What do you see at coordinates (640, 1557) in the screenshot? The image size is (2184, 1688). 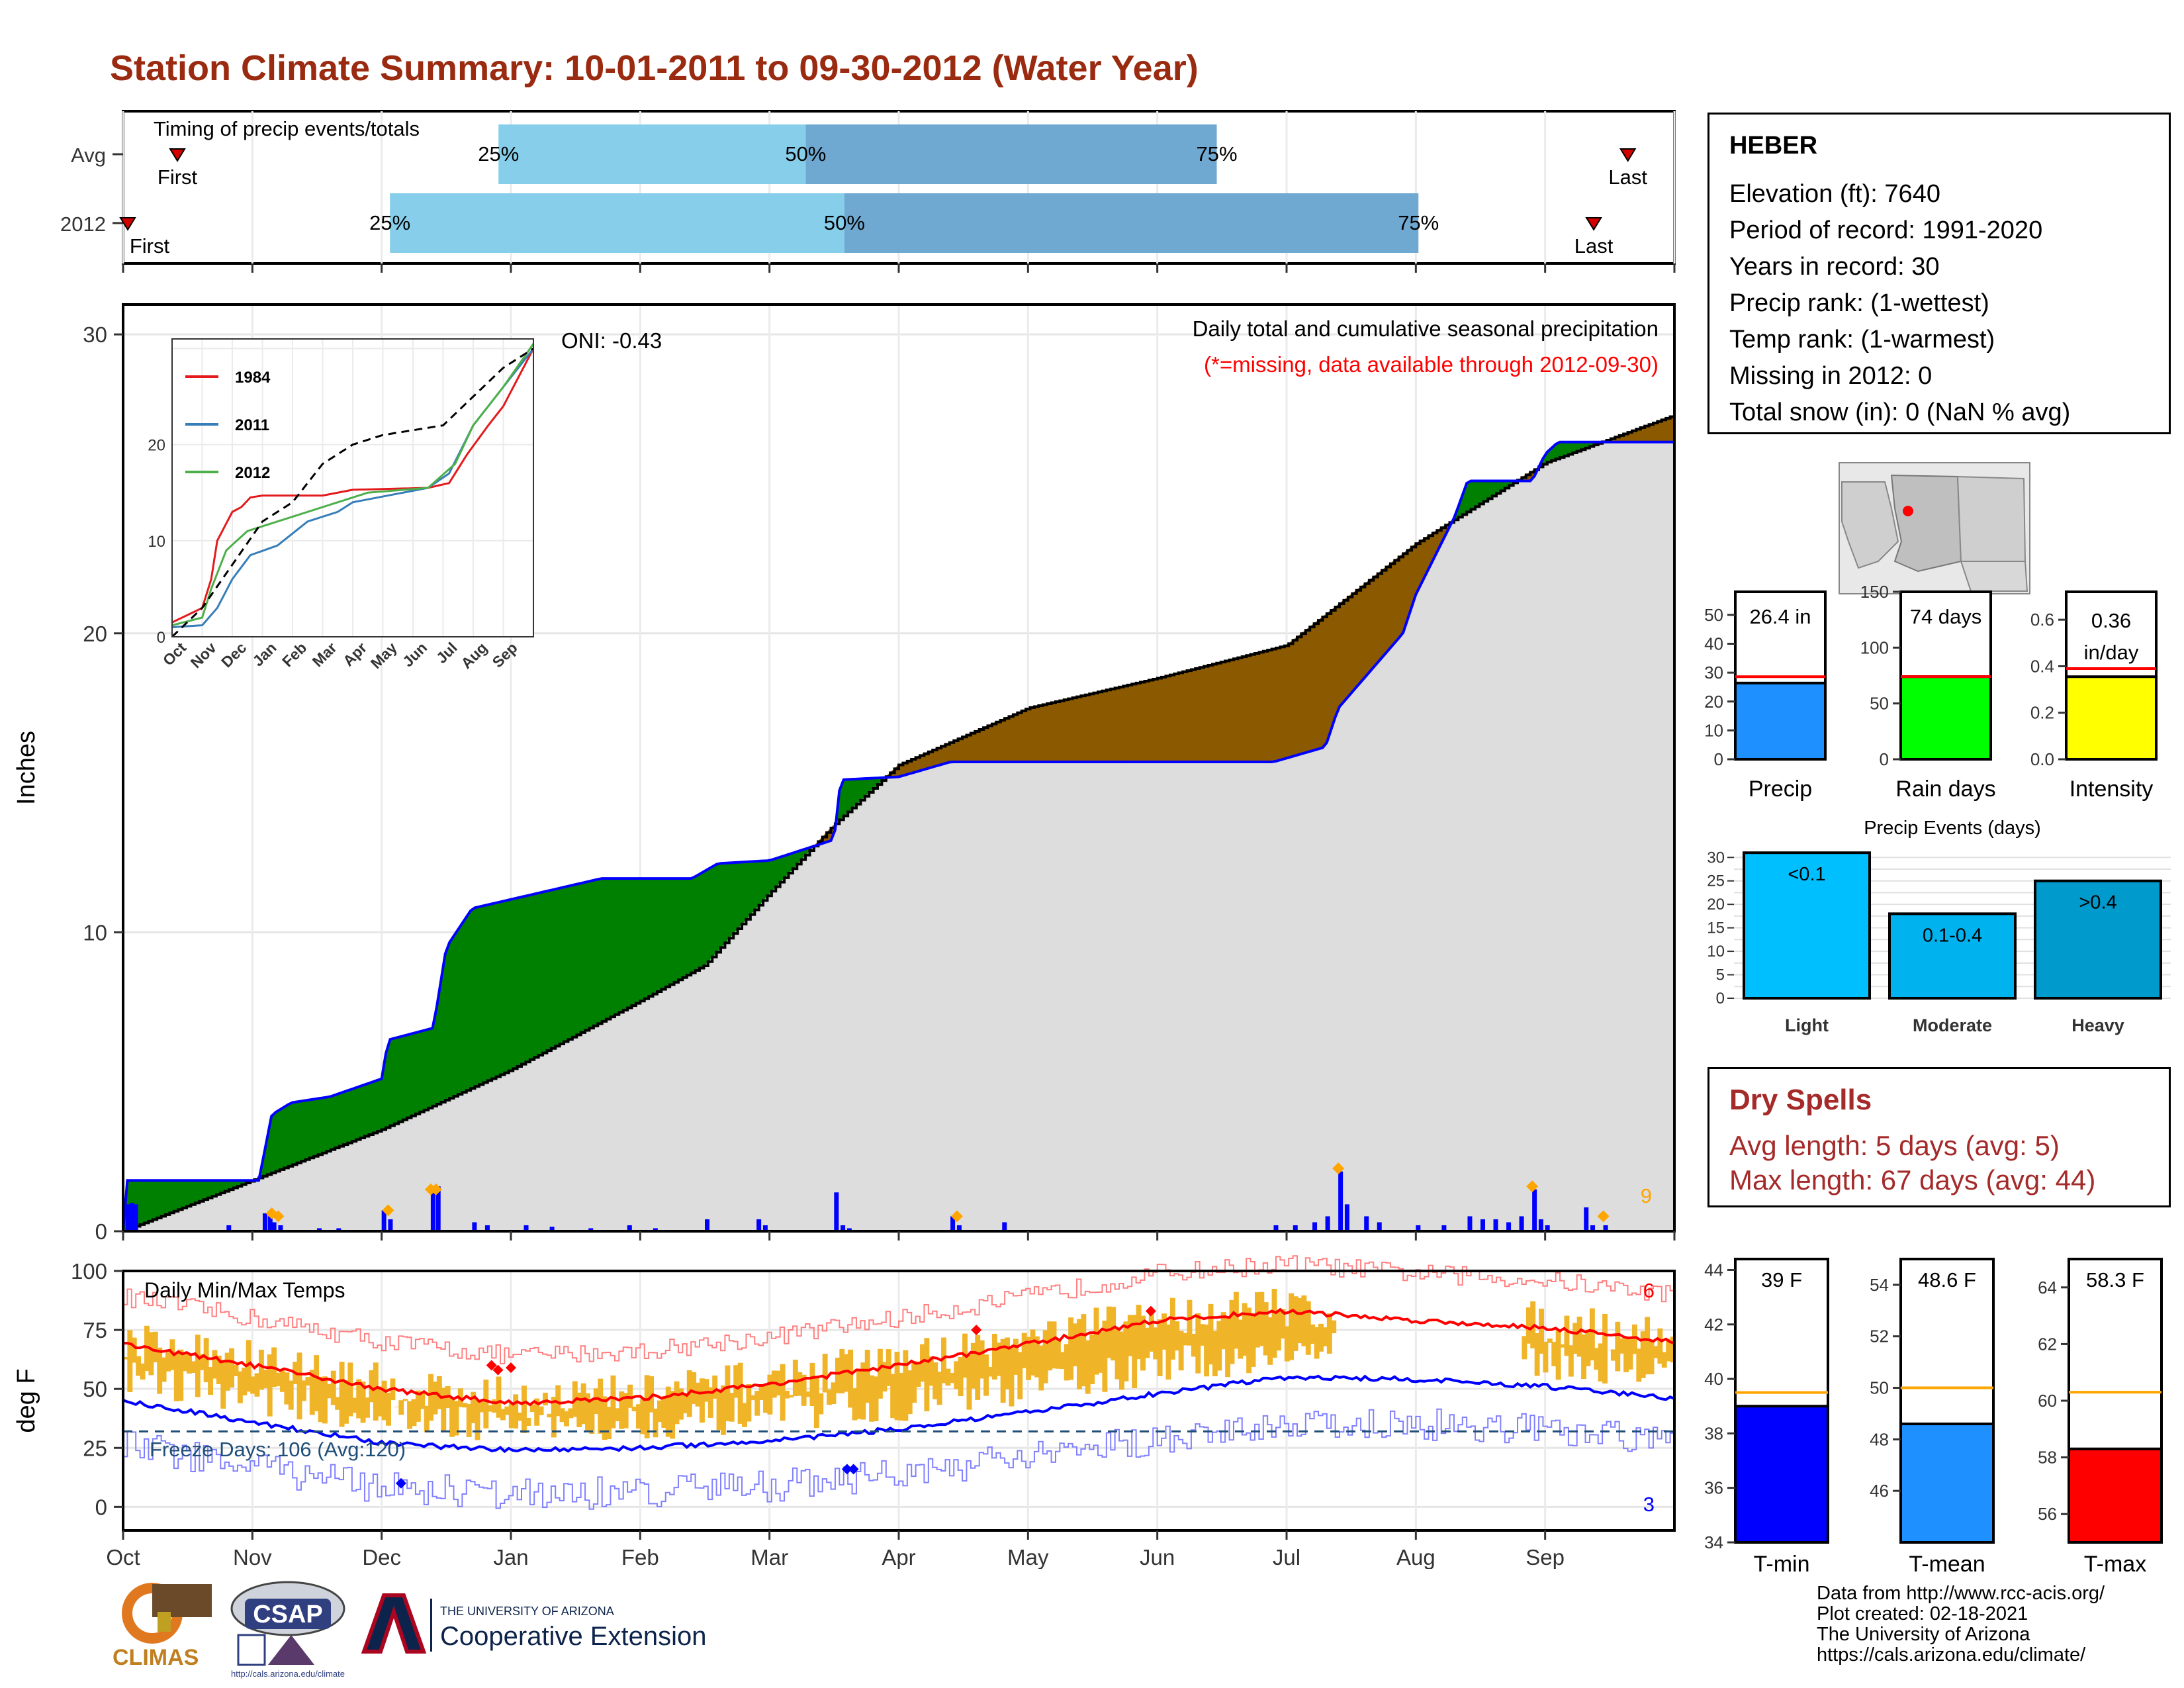 I see `month-label: Feb` at bounding box center [640, 1557].